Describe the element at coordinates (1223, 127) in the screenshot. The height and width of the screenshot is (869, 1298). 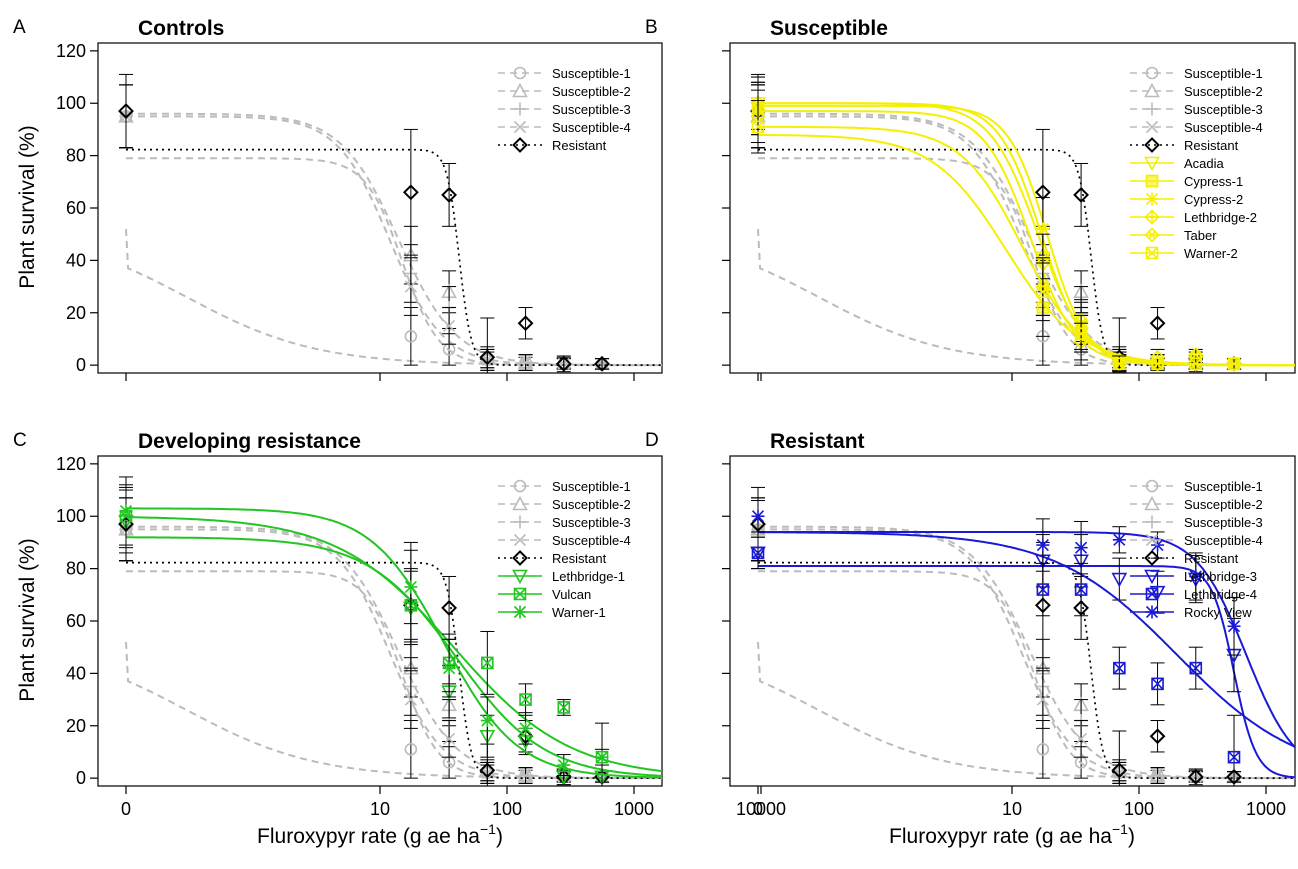
I see `legend-label: Susceptible-4` at that location.